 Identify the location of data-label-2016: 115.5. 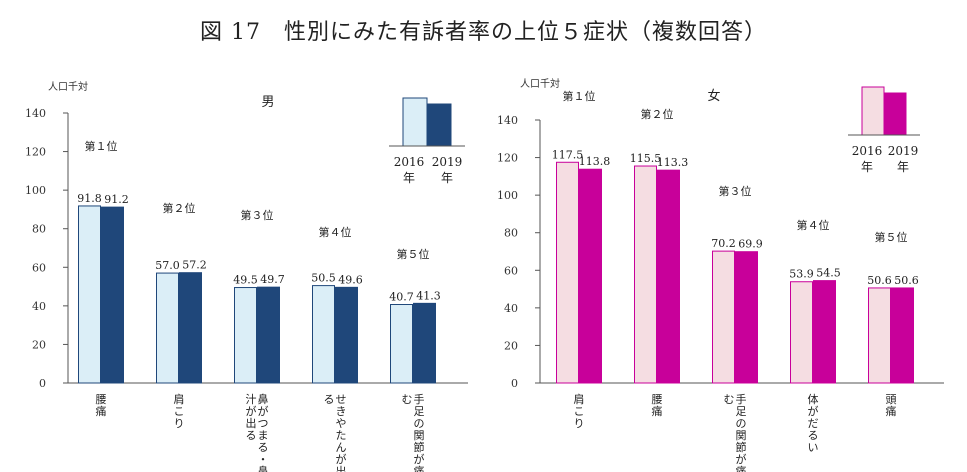
(646, 158).